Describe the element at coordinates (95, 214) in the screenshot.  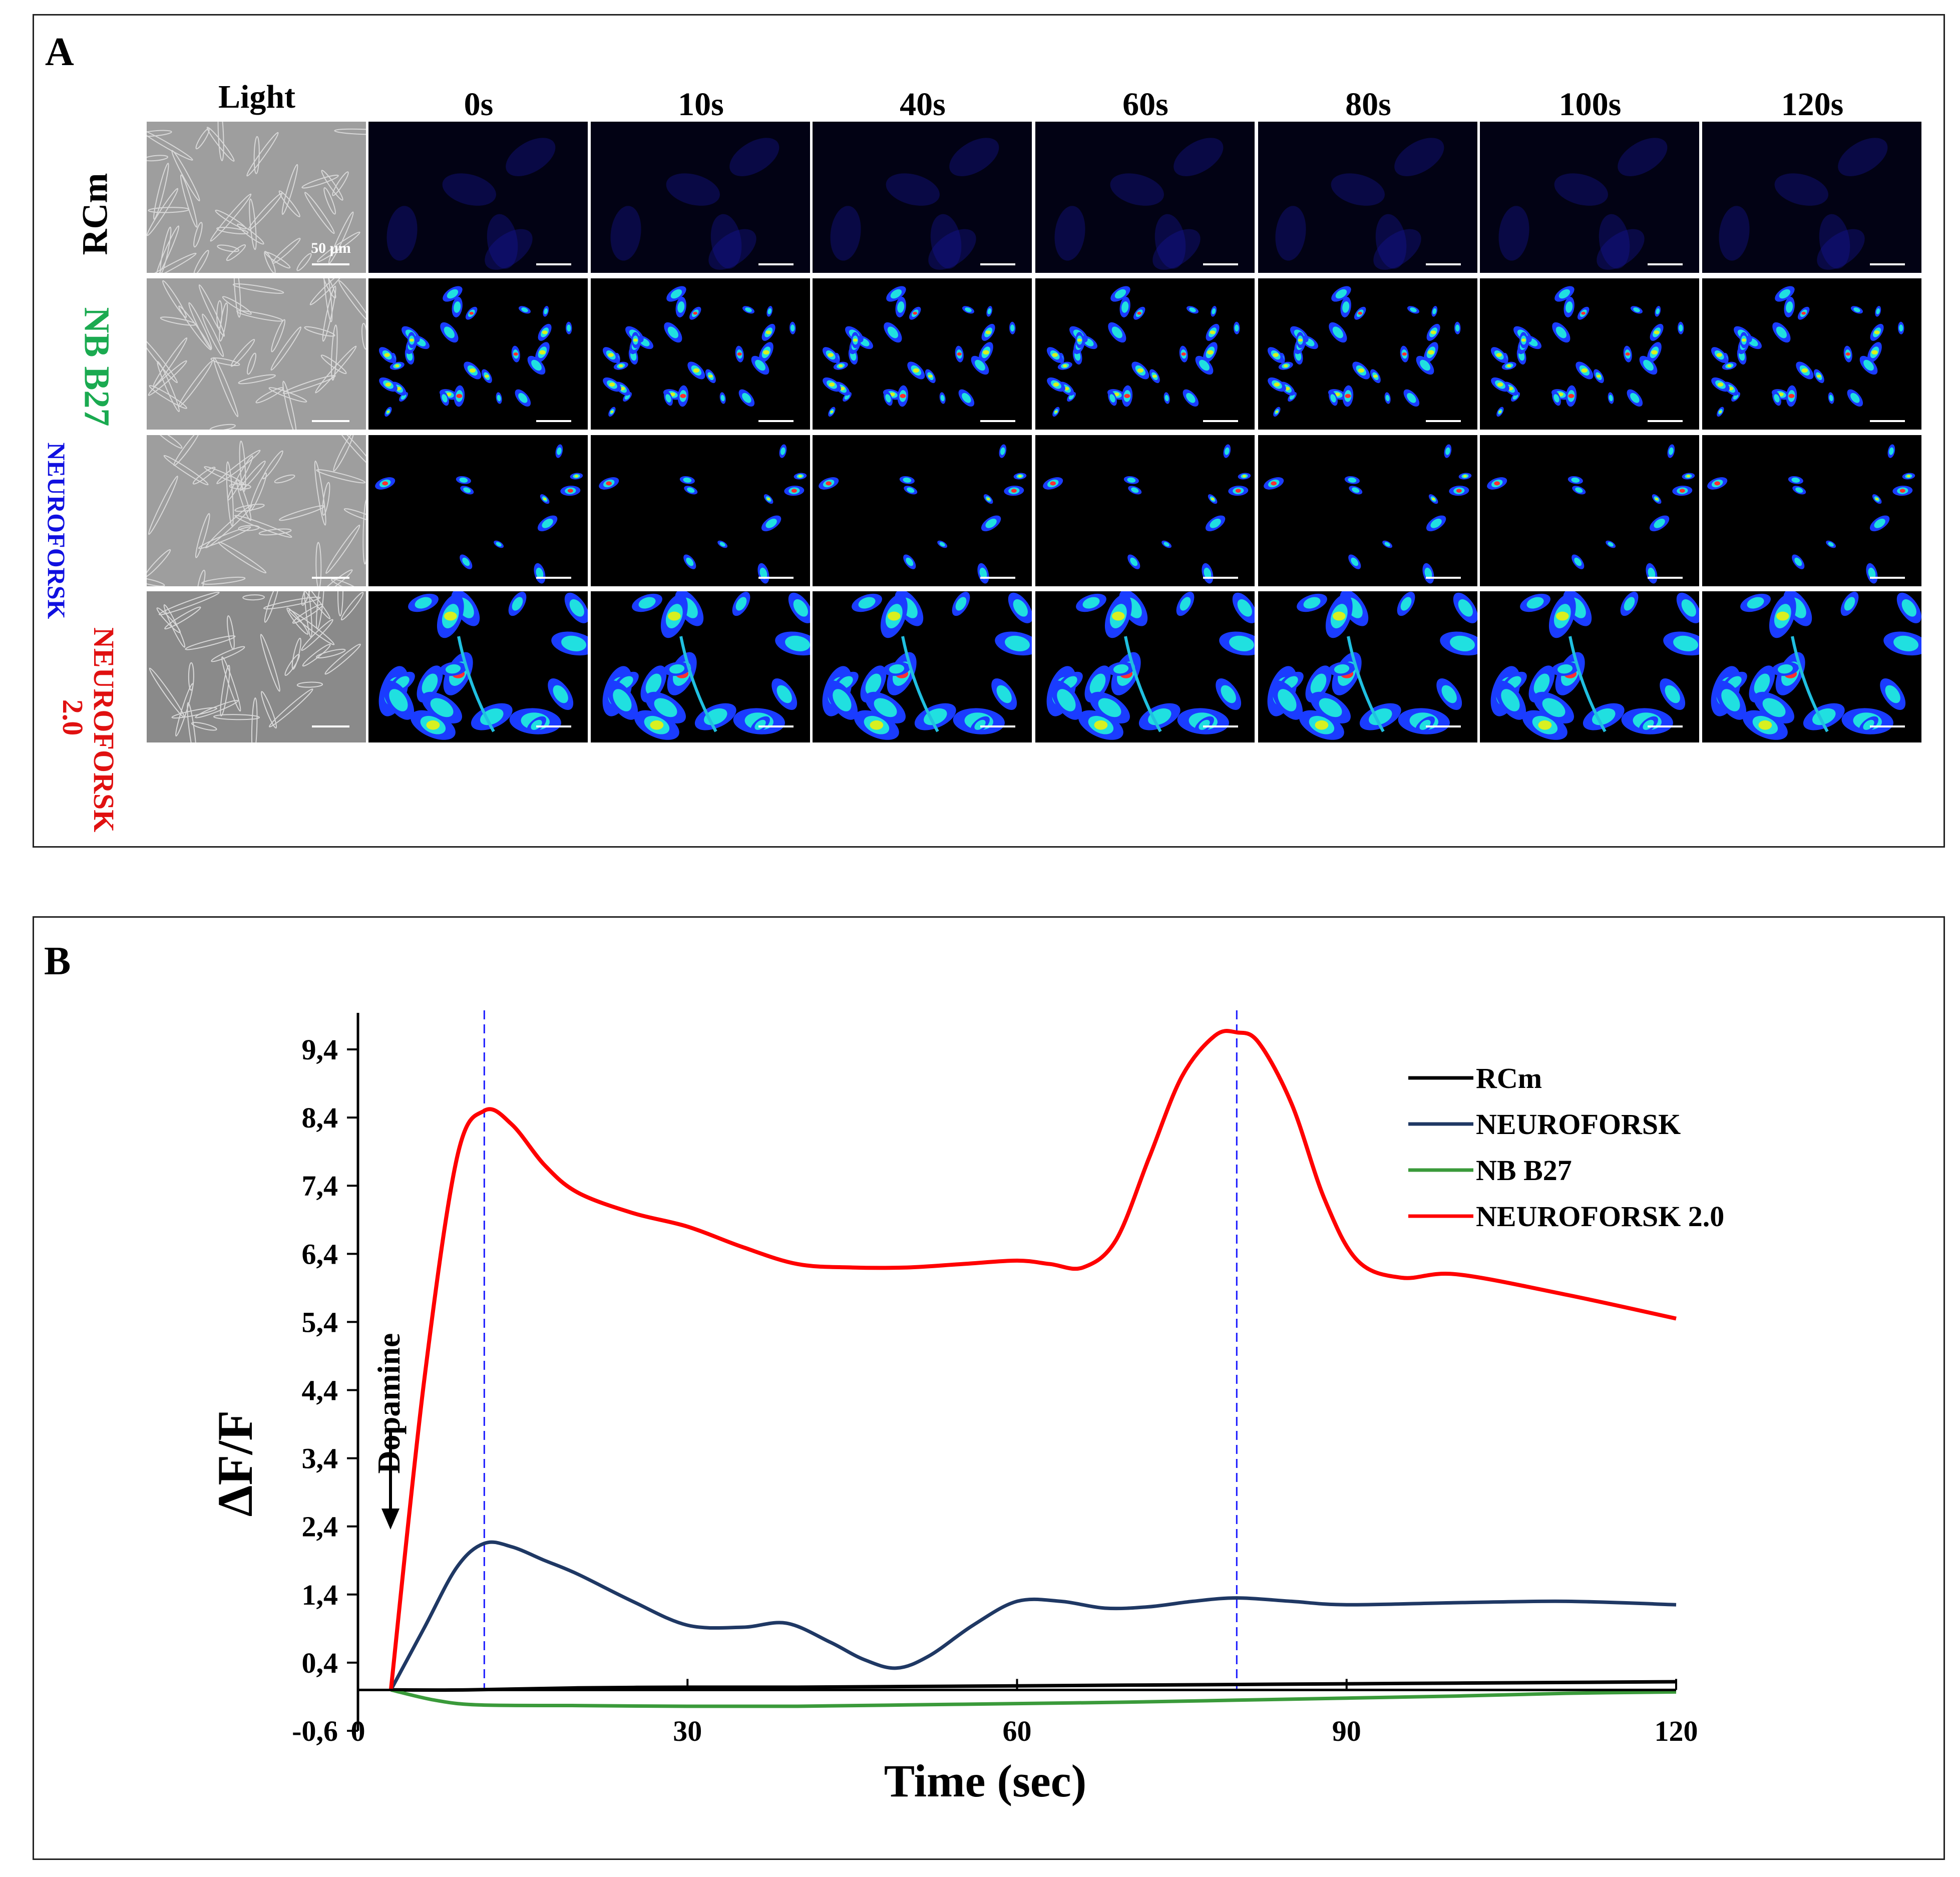
I see `row-label-rcm: RCm` at that location.